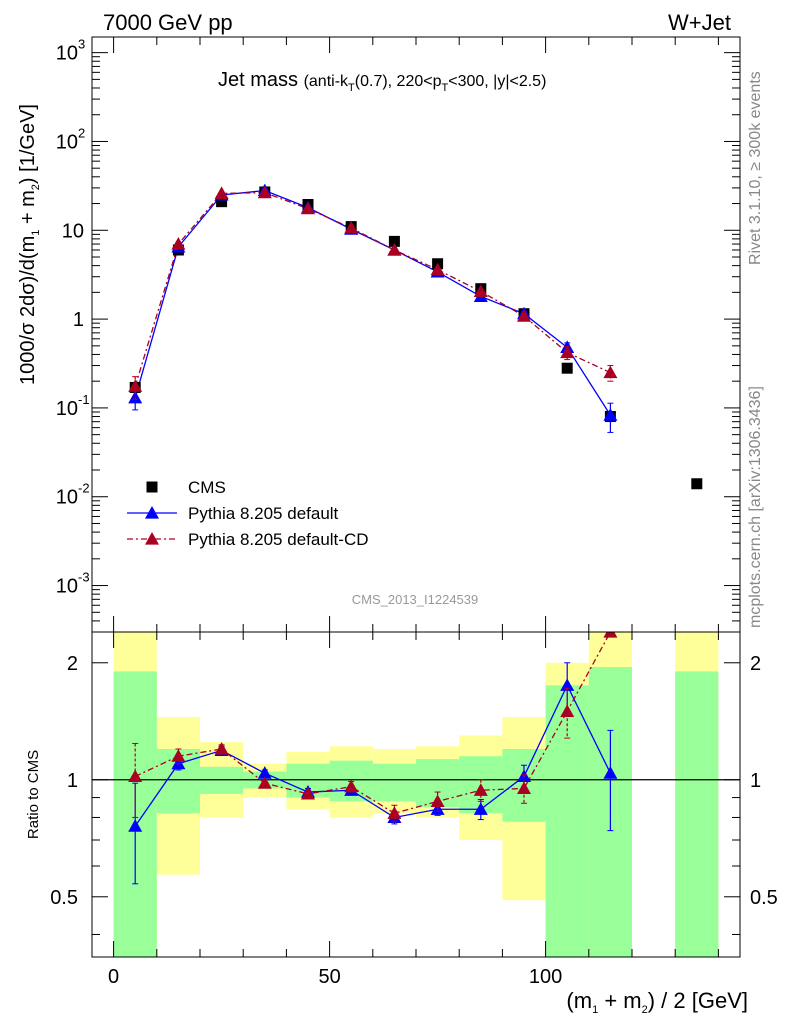 This screenshot has height=1024, width=786. I want to click on legend-label: CMS, so click(207, 487).